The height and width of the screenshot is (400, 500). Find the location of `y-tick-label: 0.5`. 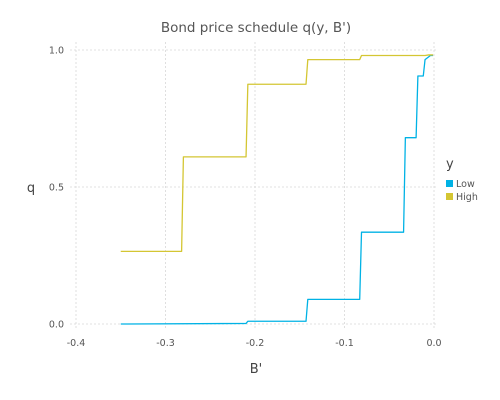

y-tick-label: 0.5 is located at coordinates (56, 188).